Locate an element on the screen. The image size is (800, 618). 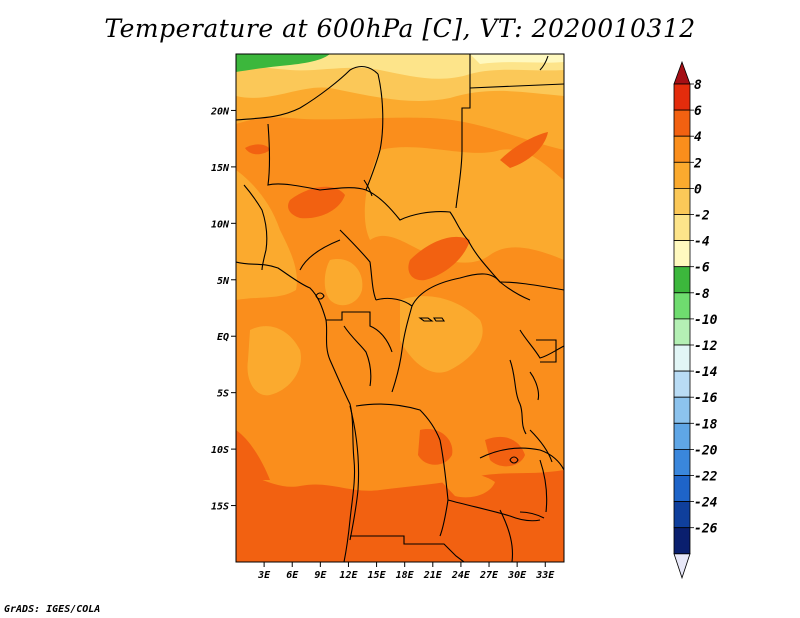
colorbar-label: -22 is located at coordinates (706, 477).